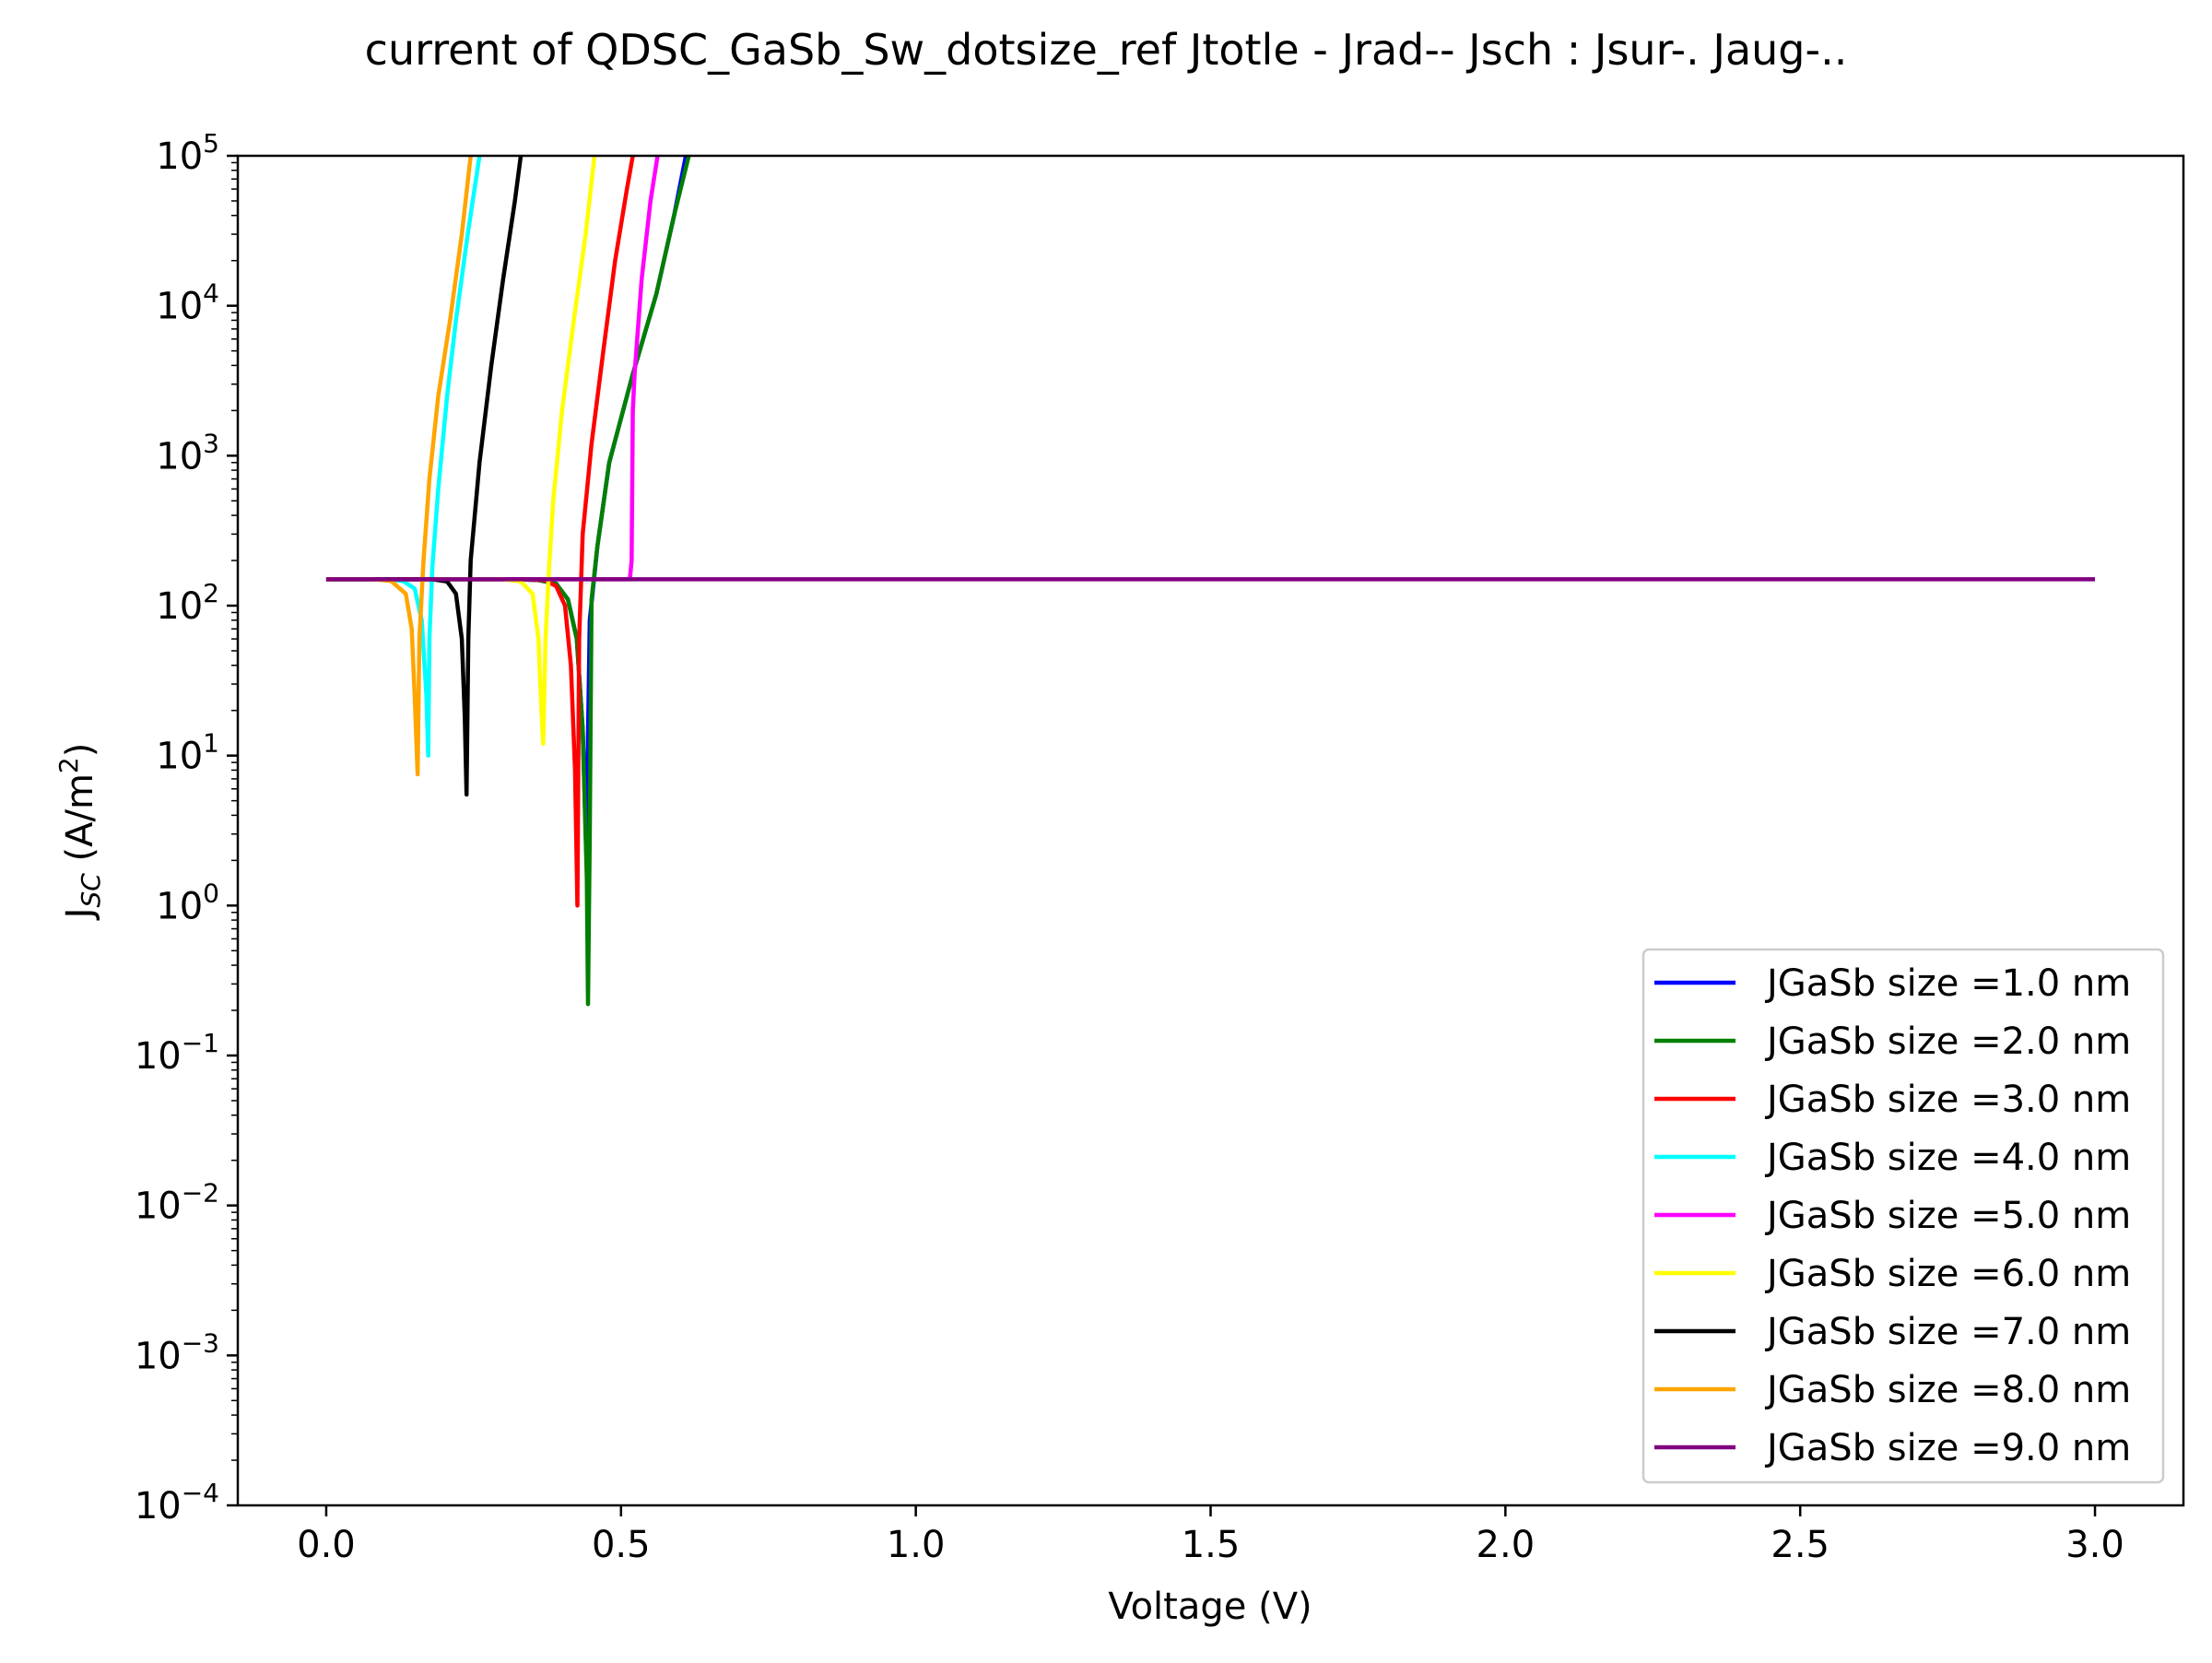 The height and width of the screenshot is (1663, 2212). I want to click on y-tick-label: 10⁴, so click(187, 303).